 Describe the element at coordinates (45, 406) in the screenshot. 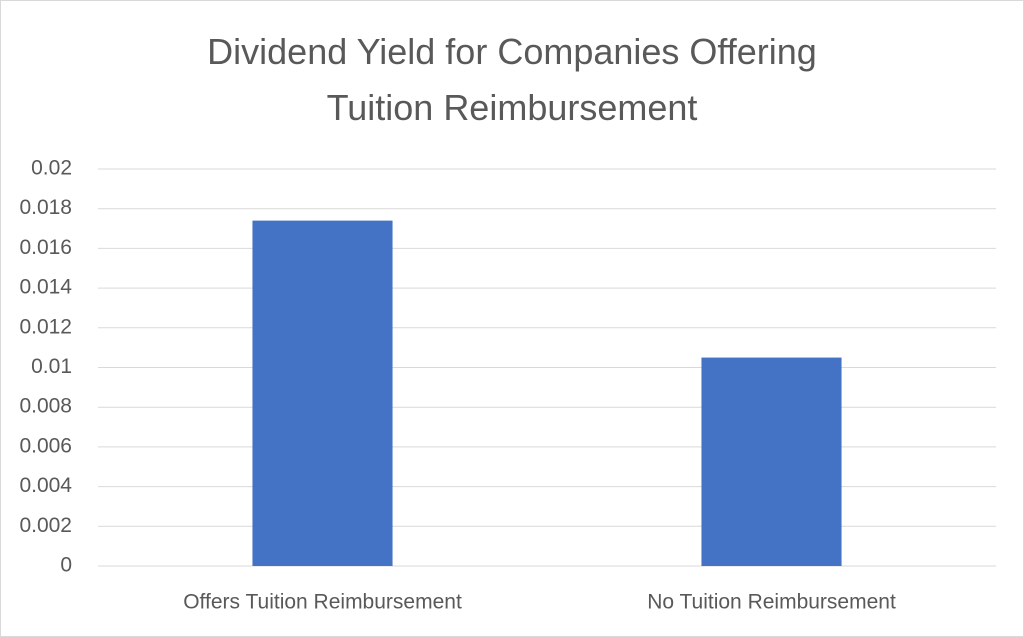

I see `y-tick-label: 0.008` at that location.